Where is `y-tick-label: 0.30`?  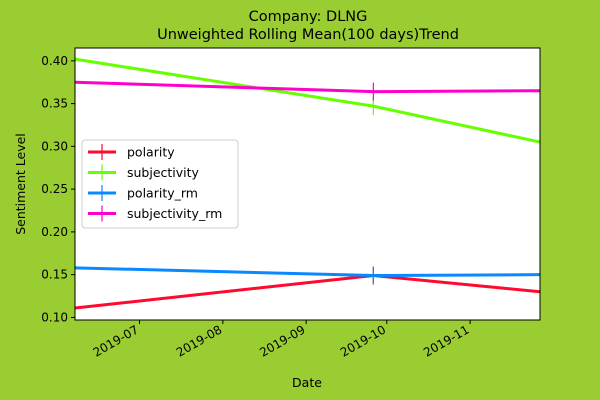 y-tick-label: 0.30 is located at coordinates (54, 146).